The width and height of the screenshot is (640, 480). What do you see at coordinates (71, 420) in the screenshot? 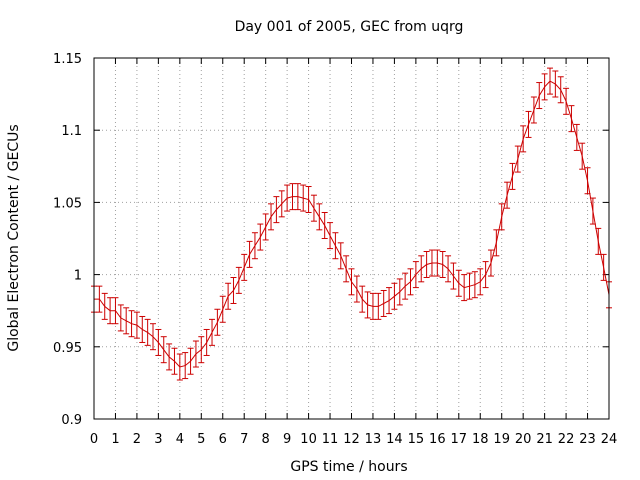
I see `y-tick-label: 0.9` at bounding box center [71, 420].